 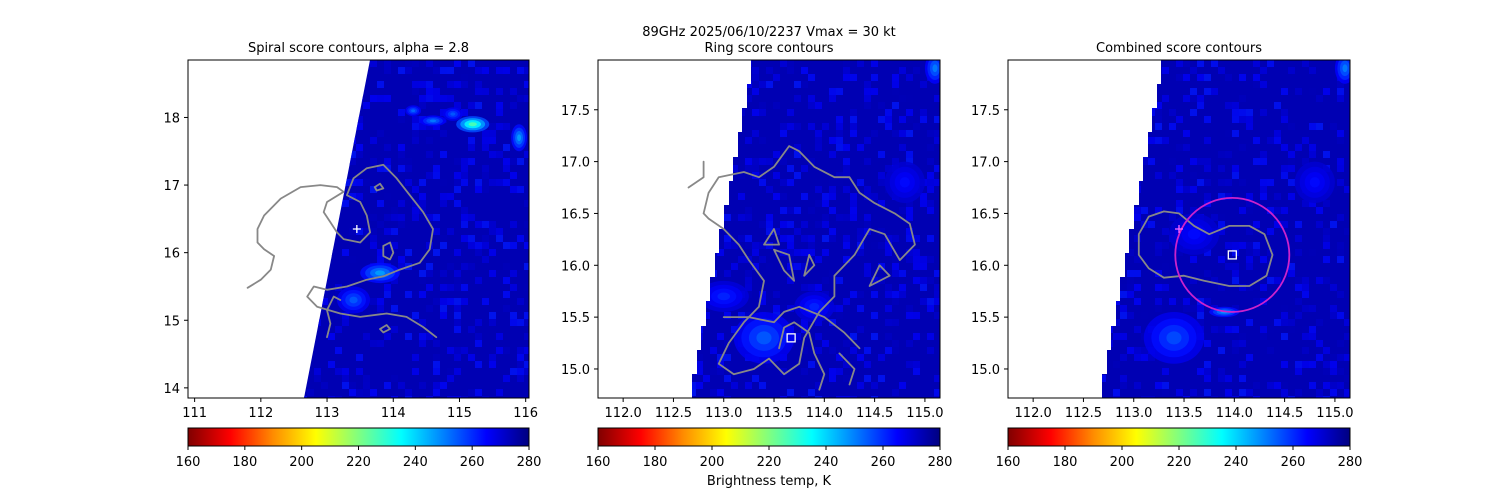 What do you see at coordinates (358, 48) in the screenshot?
I see `panel-title: Spiral score contours, alpha = 2.8` at bounding box center [358, 48].